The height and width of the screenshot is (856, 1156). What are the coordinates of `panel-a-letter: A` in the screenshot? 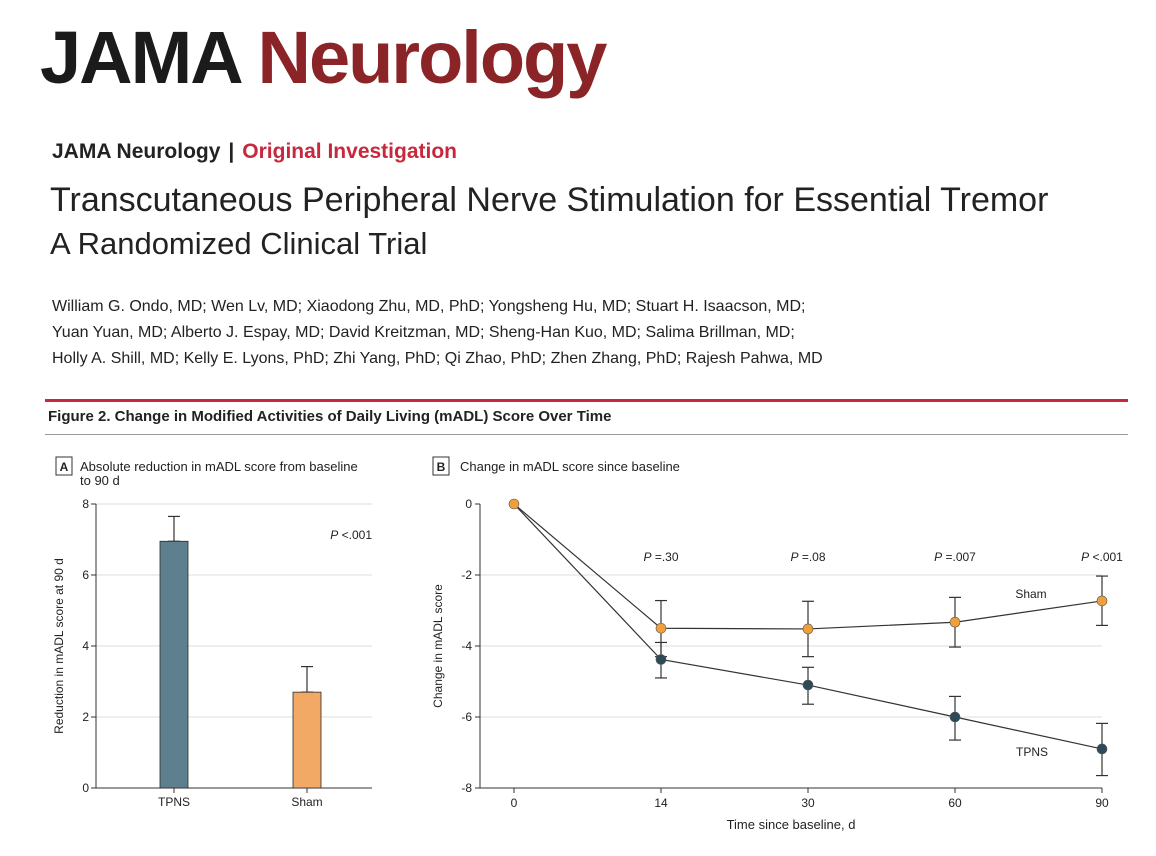 It's located at (64, 467).